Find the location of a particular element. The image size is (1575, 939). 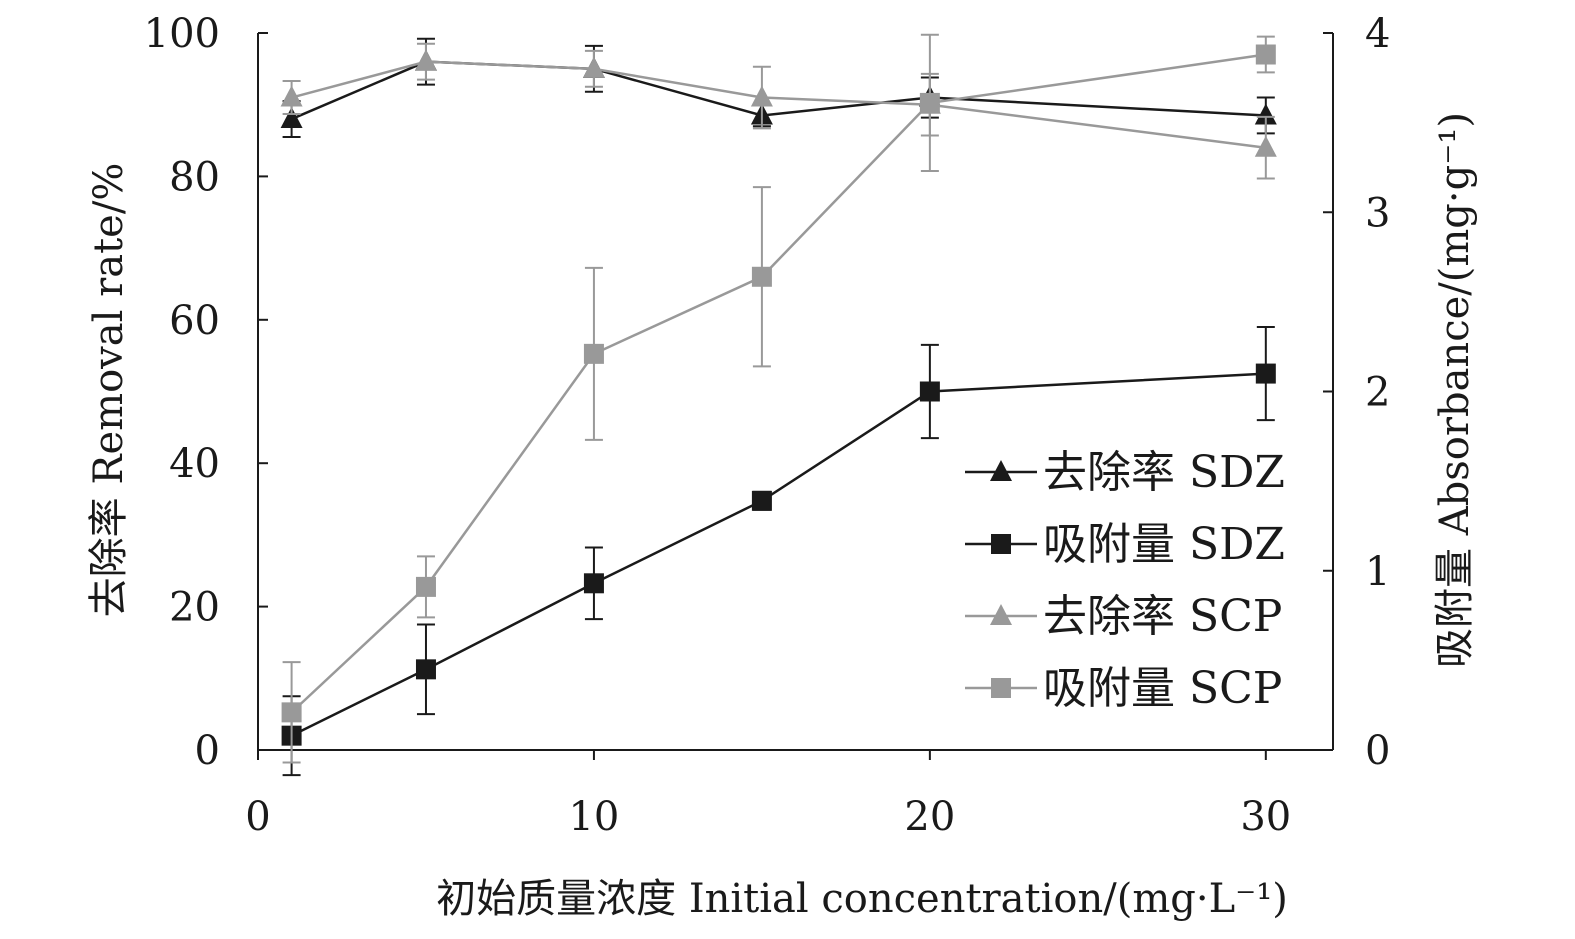

x-axis-title: 初始质量浓度 Initial concentration/(mg·L⁻¹) is located at coordinates (862, 899).